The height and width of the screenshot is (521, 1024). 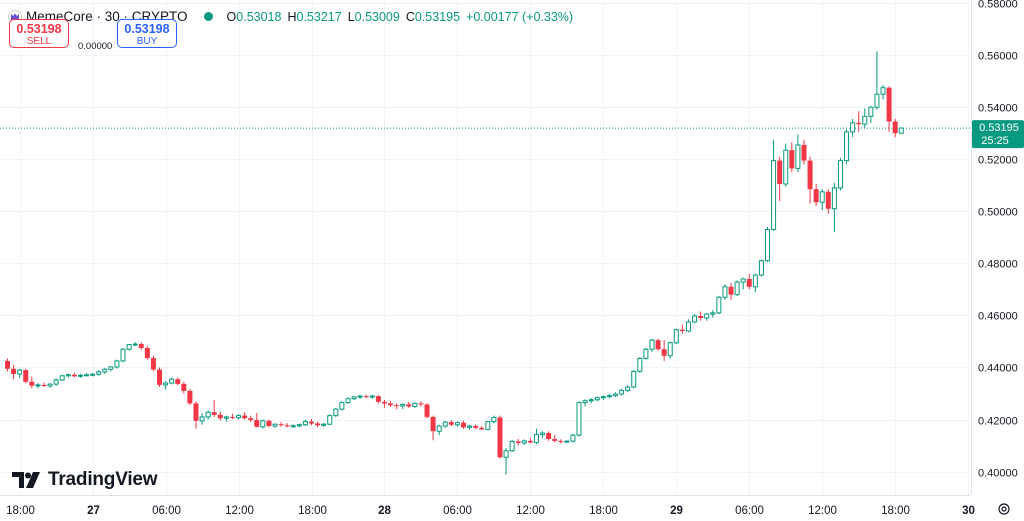 What do you see at coordinates (93, 511) in the screenshot?
I see `time-tick-label: 27` at bounding box center [93, 511].